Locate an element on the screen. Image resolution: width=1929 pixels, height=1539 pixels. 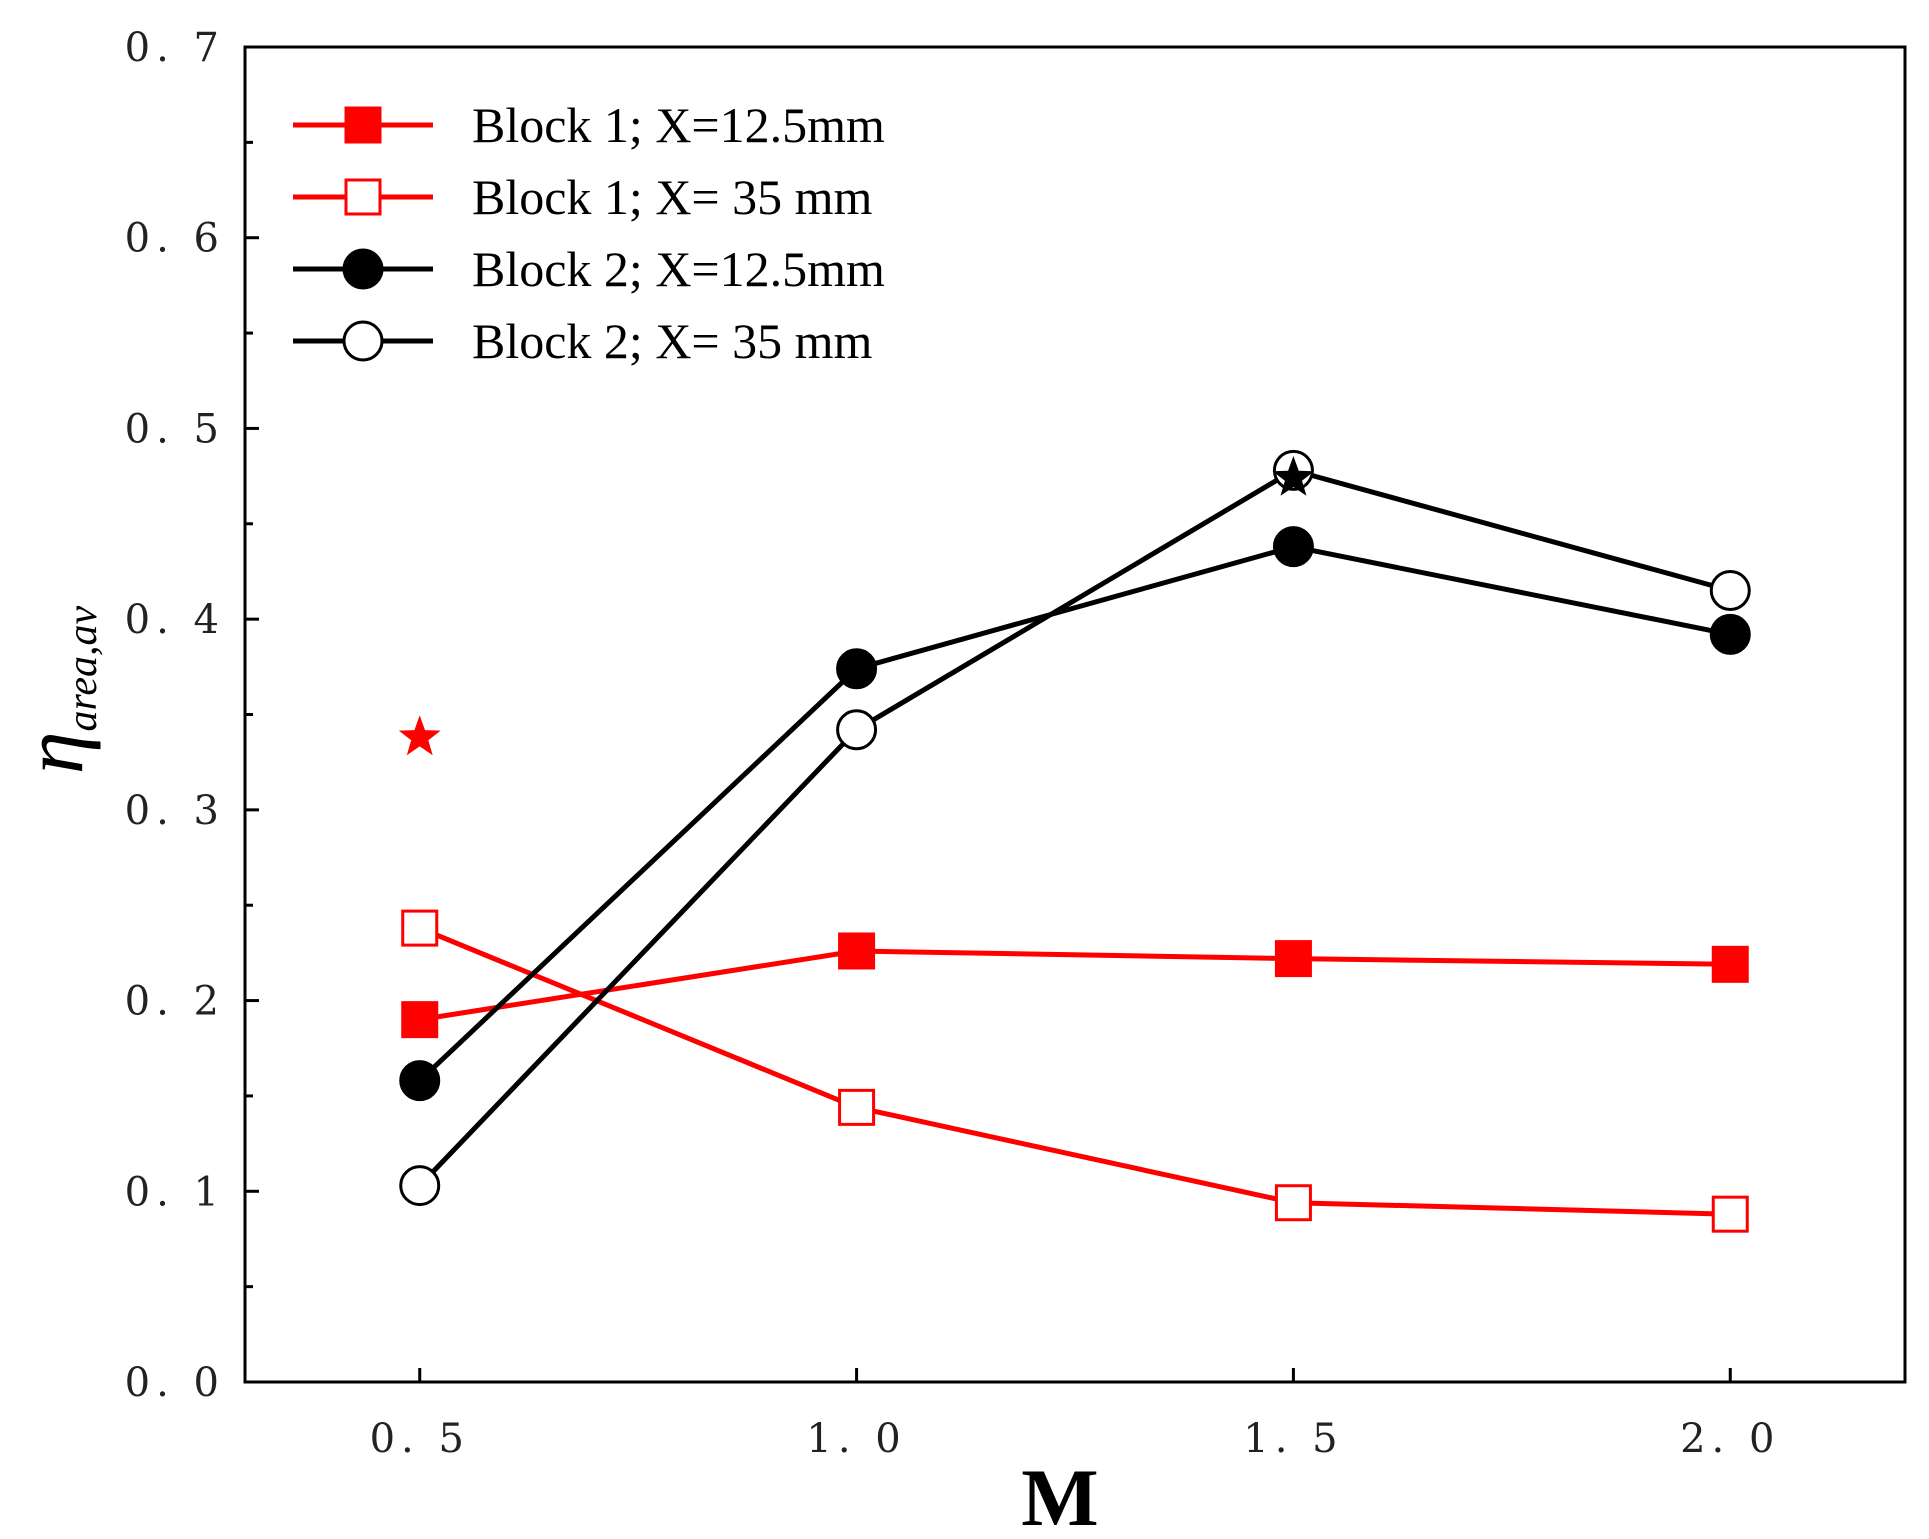
y-axis-label: ηarea,av is located at coordinates (55, 690).